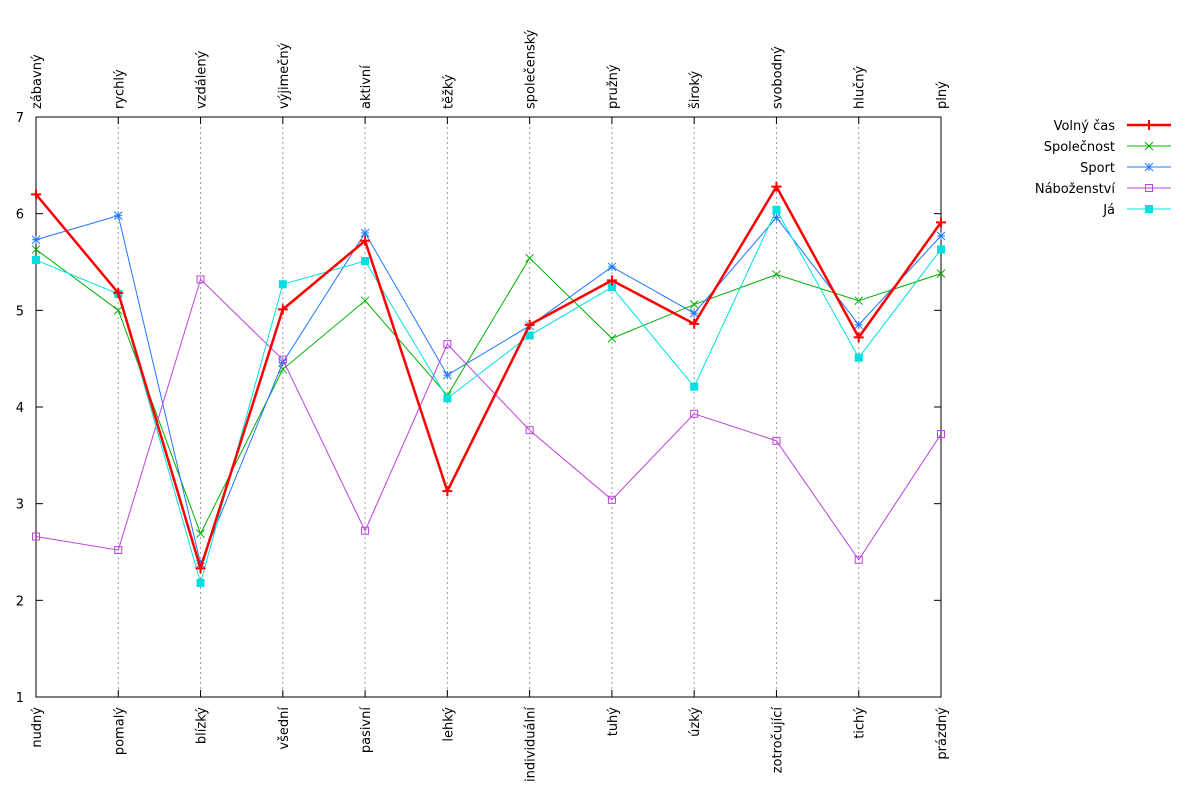 The height and width of the screenshot is (807, 1189). Describe the element at coordinates (942, 733) in the screenshot. I see `bottom-axis-label: prázdný` at that location.